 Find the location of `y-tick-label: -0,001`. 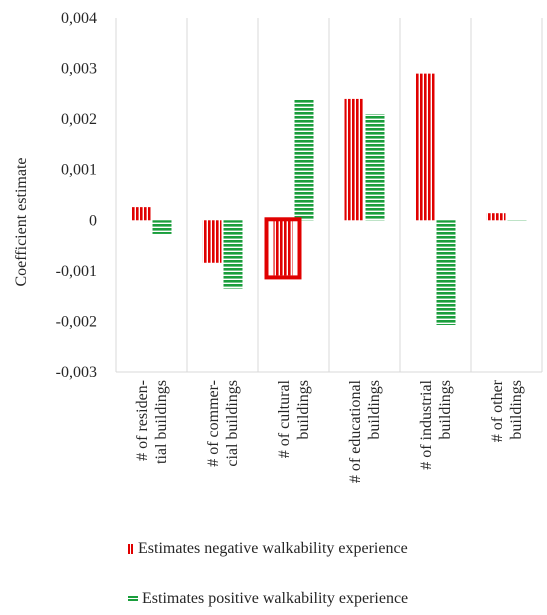

y-tick-label: -0,001 is located at coordinates (76, 271).